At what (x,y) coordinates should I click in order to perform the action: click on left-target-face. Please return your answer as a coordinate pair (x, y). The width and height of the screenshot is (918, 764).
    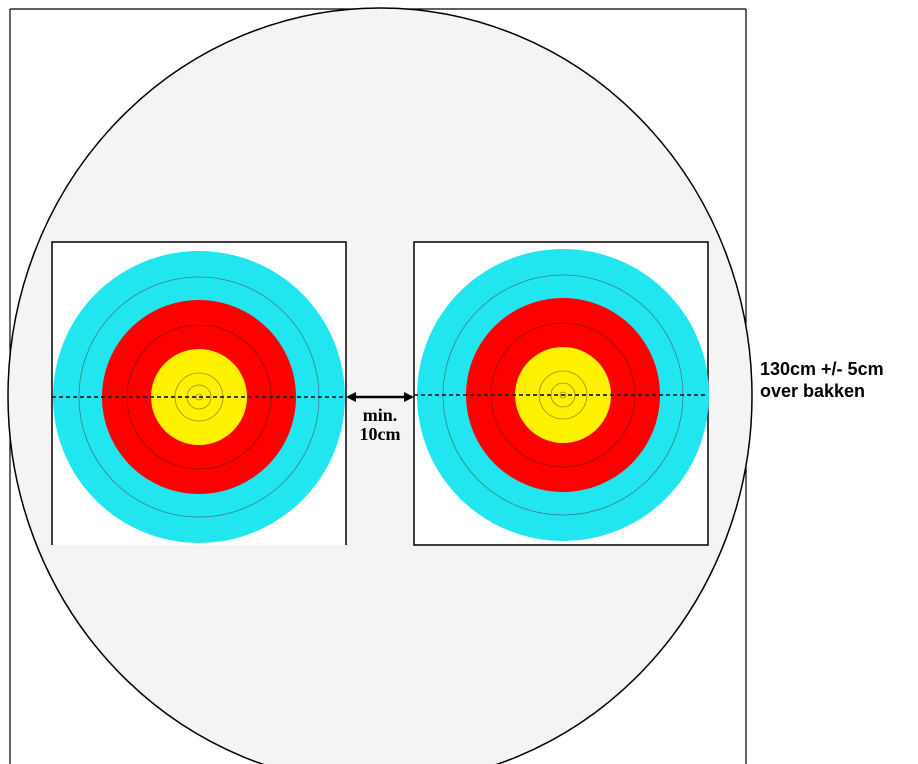
    Looking at the image, I should click on (199, 393).